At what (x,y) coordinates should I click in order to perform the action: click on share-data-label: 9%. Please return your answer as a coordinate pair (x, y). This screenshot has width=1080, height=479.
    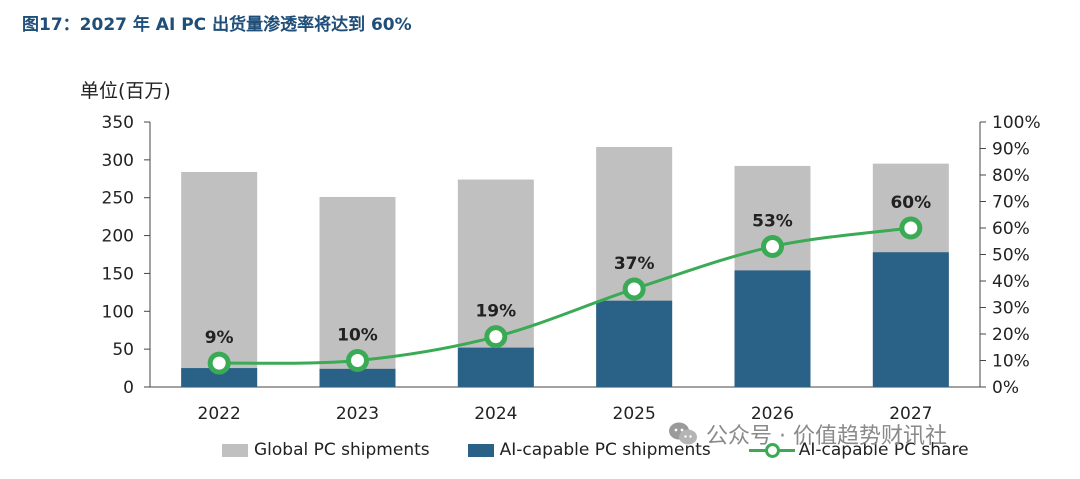
    Looking at the image, I should click on (219, 338).